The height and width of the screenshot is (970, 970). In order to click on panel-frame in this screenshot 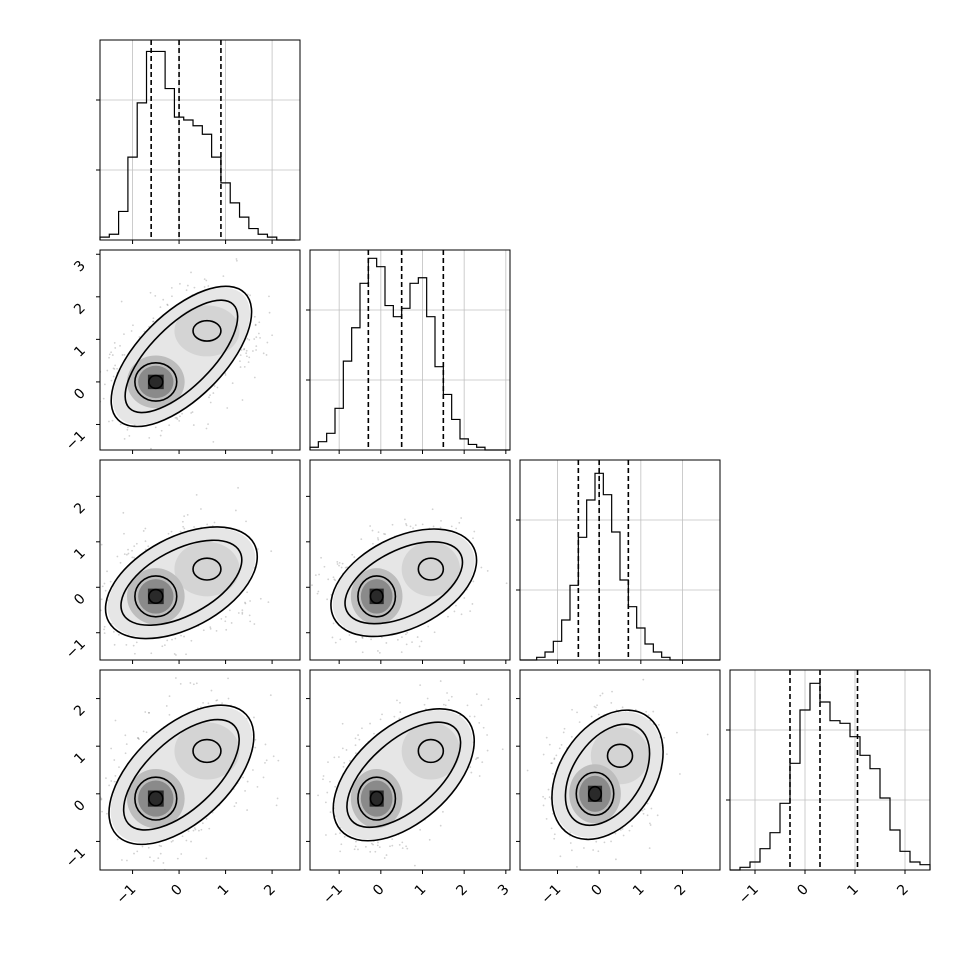, I will do `click(410, 350)`.